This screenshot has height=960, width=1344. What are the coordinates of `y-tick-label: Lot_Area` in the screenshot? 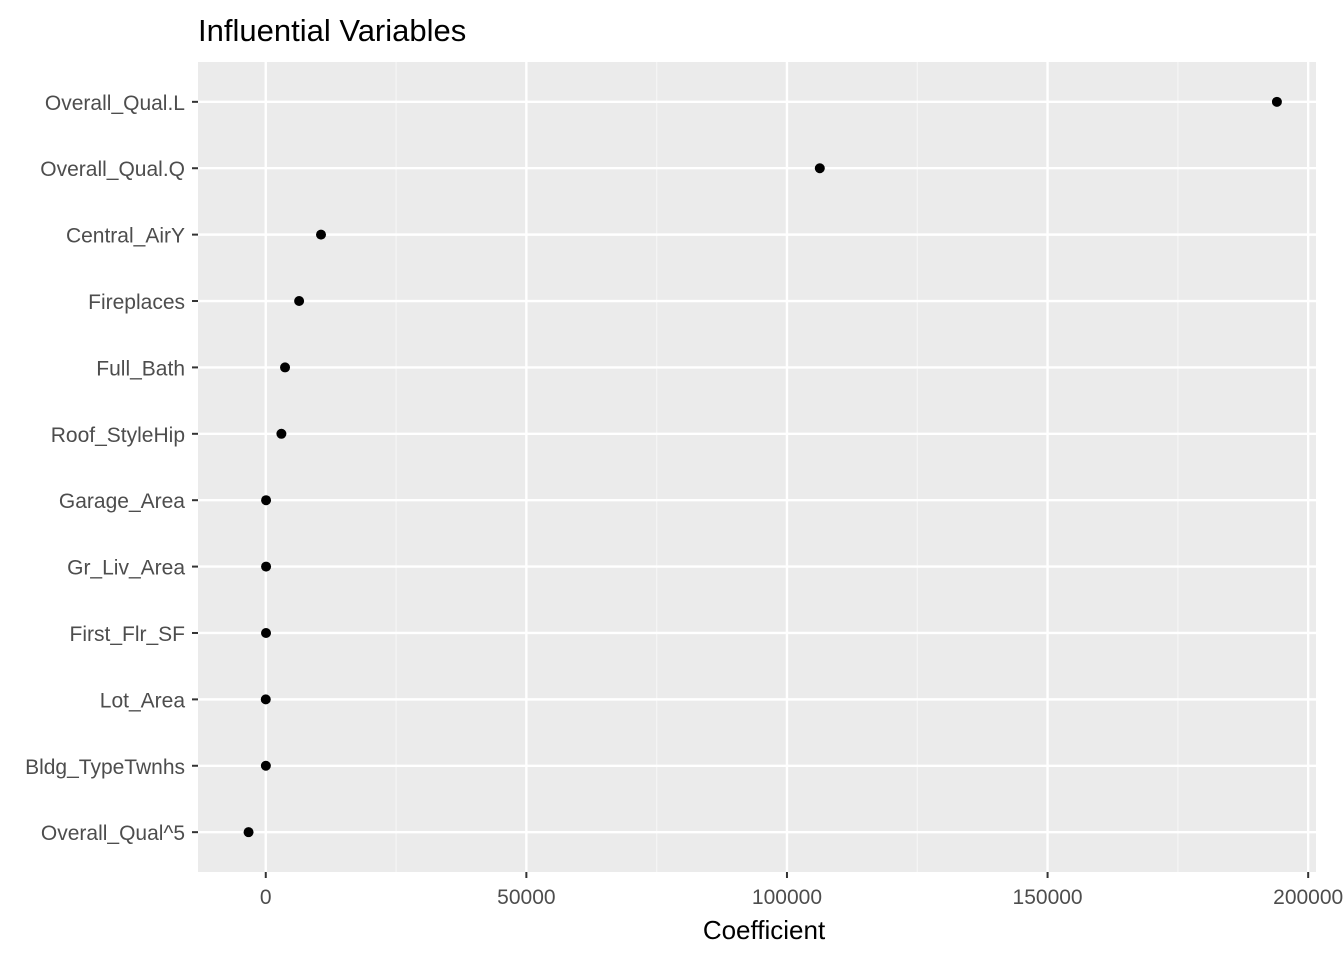 It's located at (143, 700).